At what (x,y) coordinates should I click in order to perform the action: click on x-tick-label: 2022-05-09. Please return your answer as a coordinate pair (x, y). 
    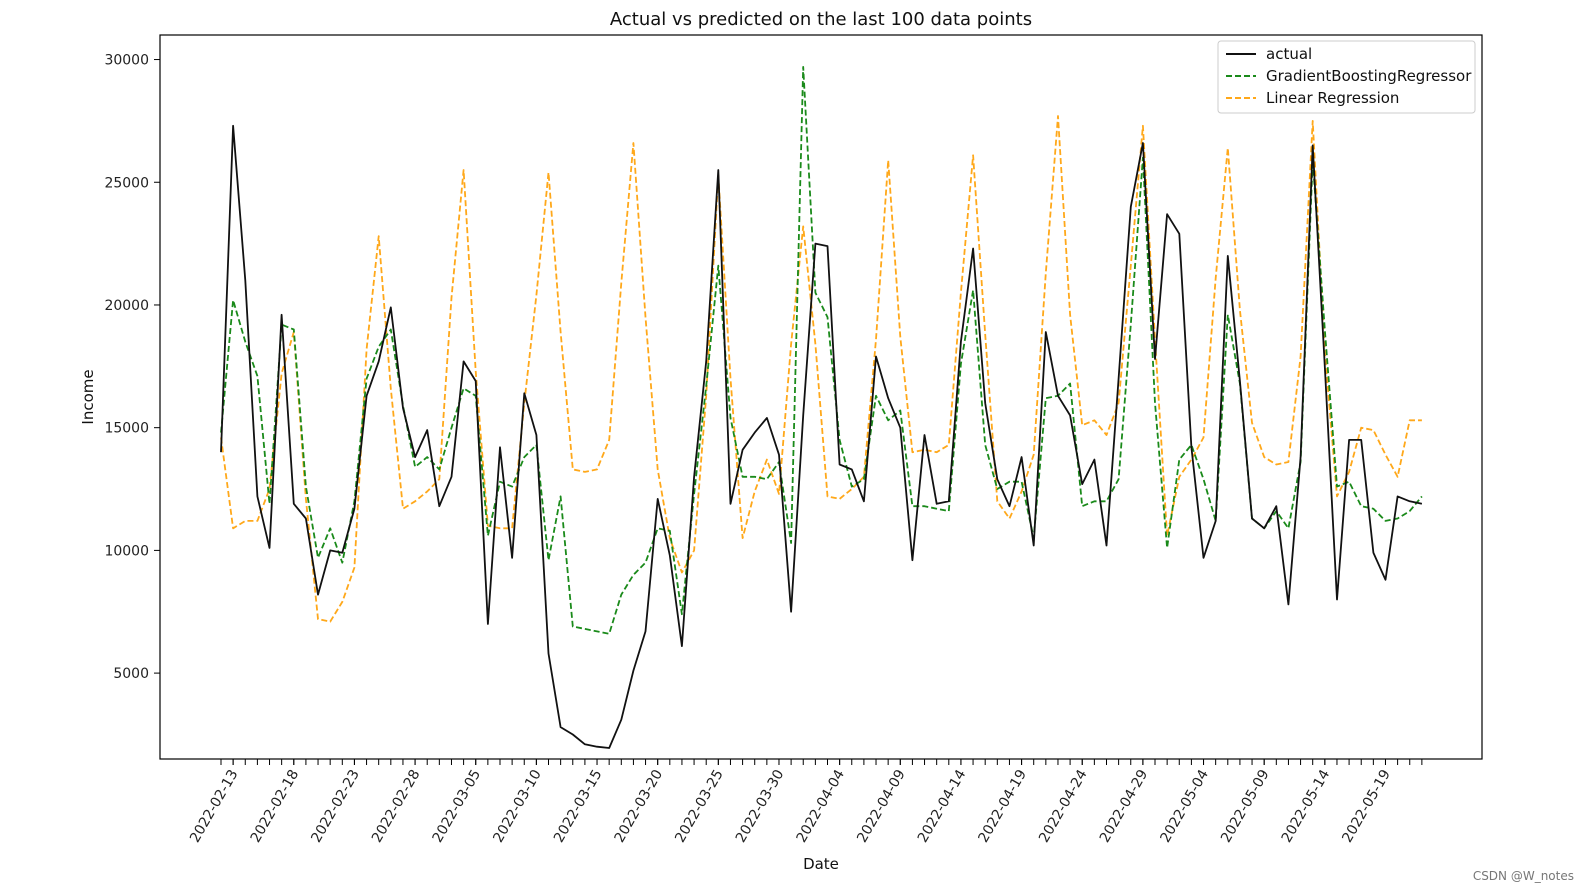
    Looking at the image, I should click on (1245, 806).